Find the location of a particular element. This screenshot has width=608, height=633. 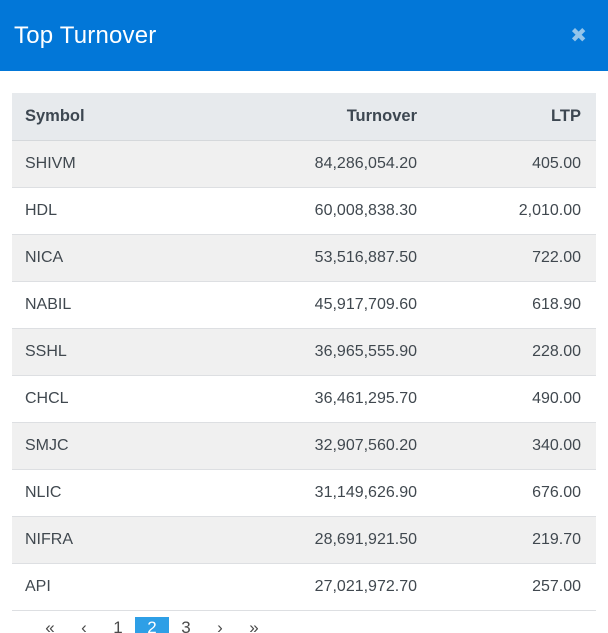

symbol-cell: SSHL is located at coordinates (112, 352).